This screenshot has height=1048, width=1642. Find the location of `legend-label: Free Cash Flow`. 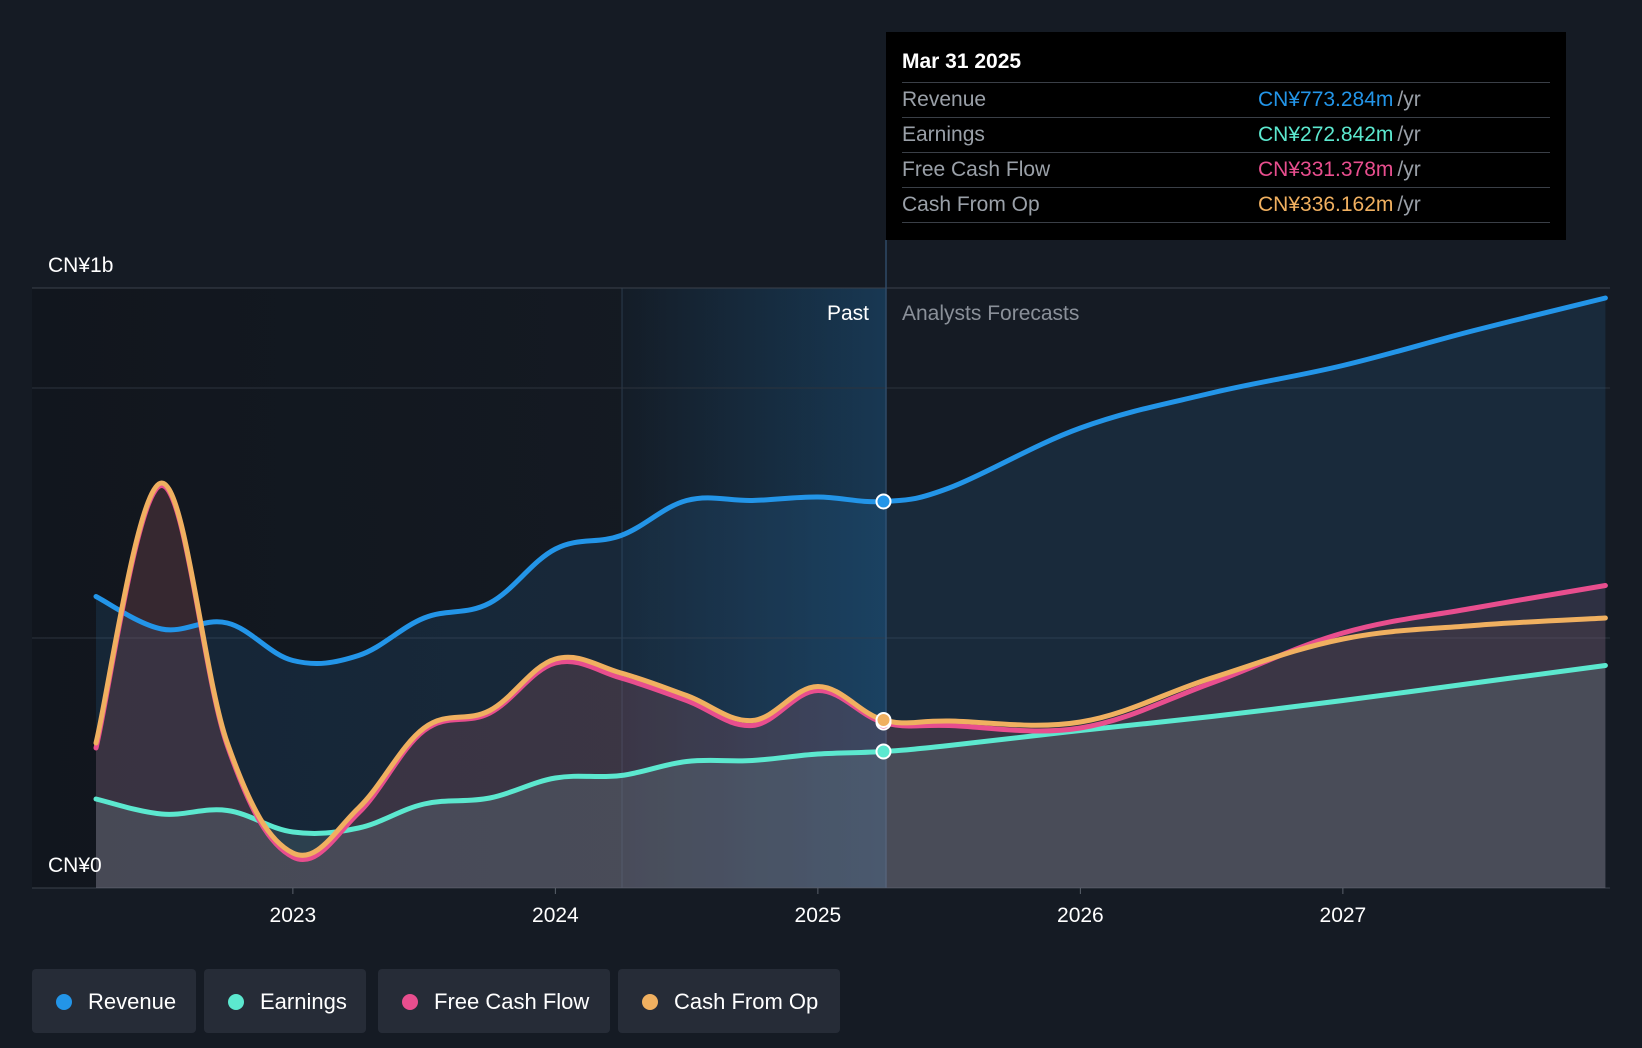

legend-label: Free Cash Flow is located at coordinates (512, 1001).